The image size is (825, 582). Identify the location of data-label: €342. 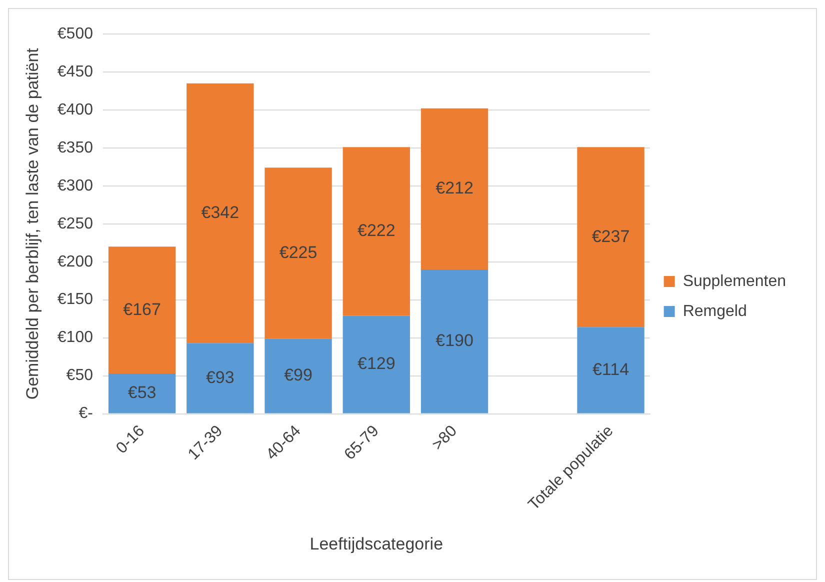
(220, 212).